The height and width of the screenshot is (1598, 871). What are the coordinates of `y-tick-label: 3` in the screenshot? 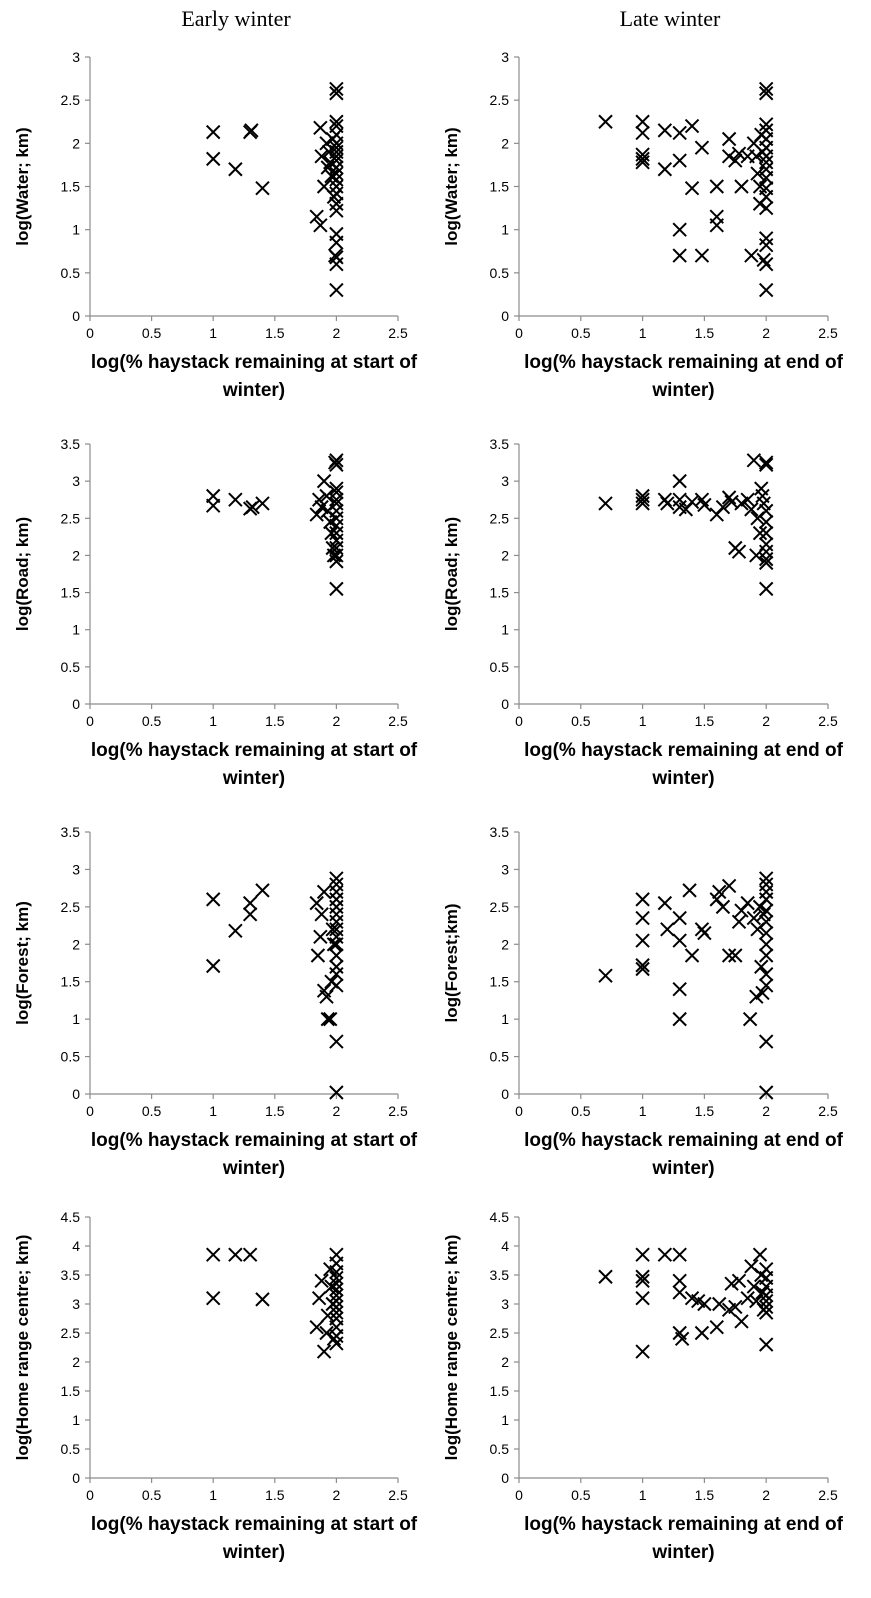 It's located at (76, 869).